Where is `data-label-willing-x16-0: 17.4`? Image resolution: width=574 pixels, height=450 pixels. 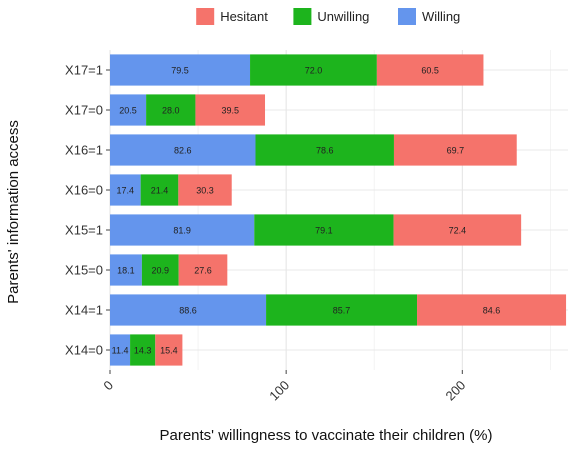
data-label-willing-x16-0: 17.4 is located at coordinates (126, 191).